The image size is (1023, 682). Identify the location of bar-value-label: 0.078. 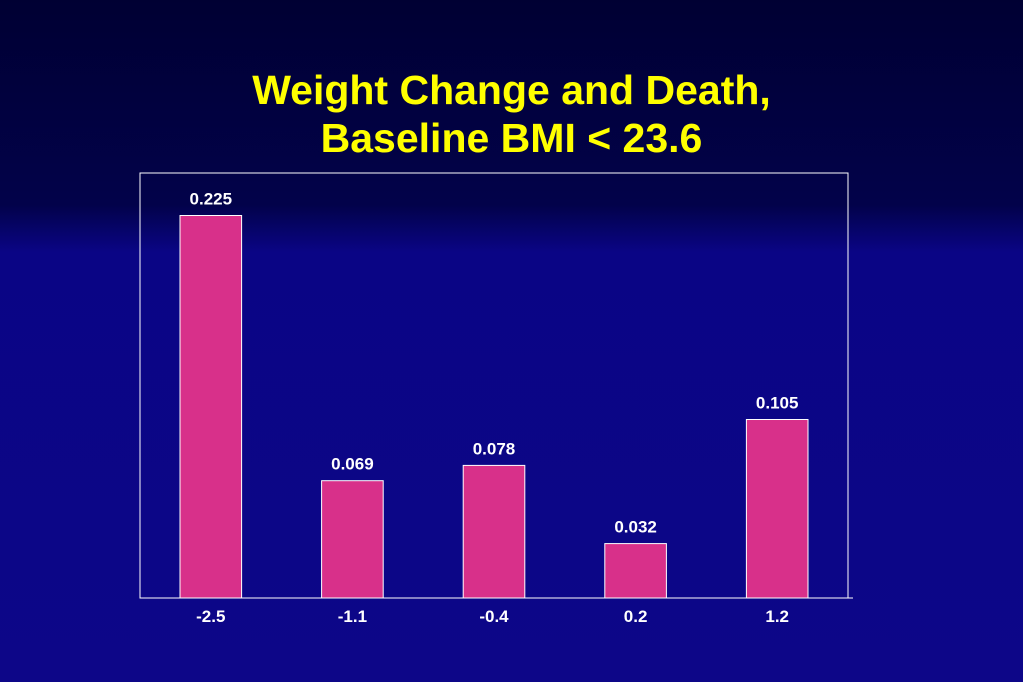
(494, 448).